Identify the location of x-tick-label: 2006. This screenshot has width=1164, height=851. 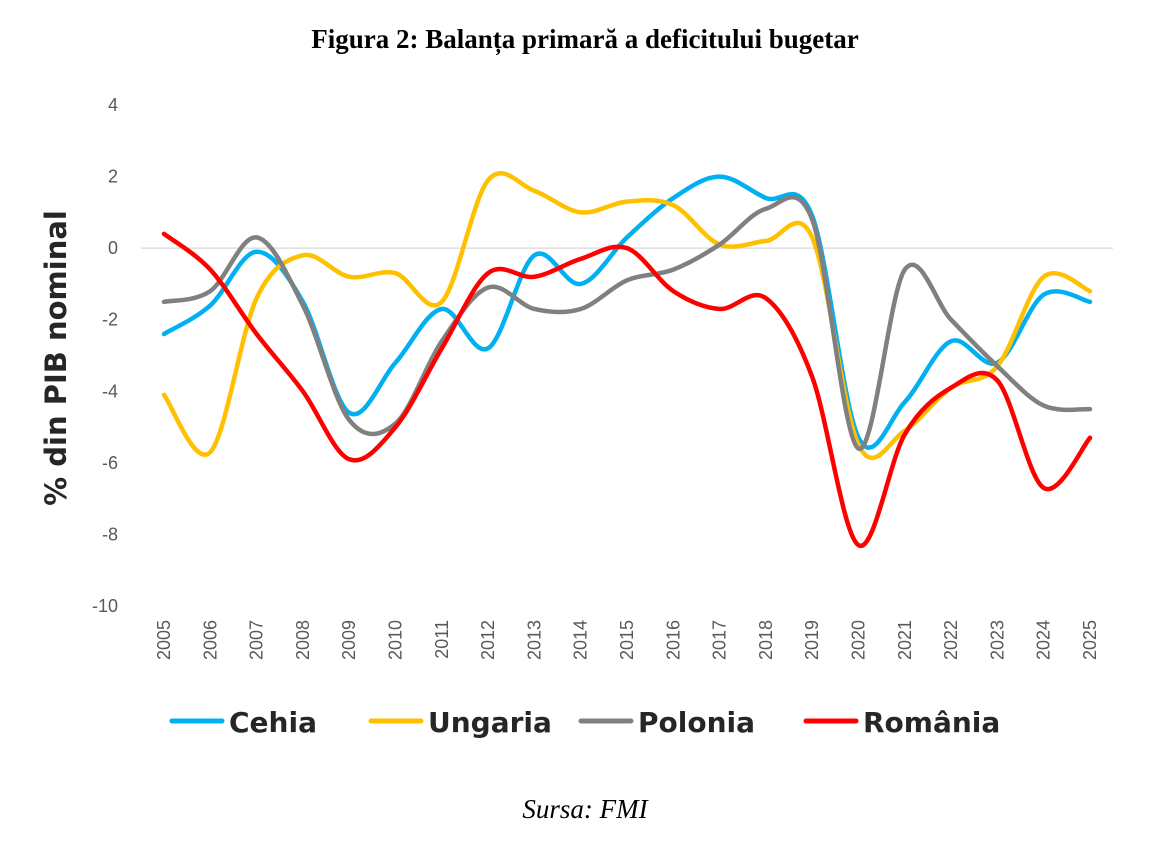
(210, 640).